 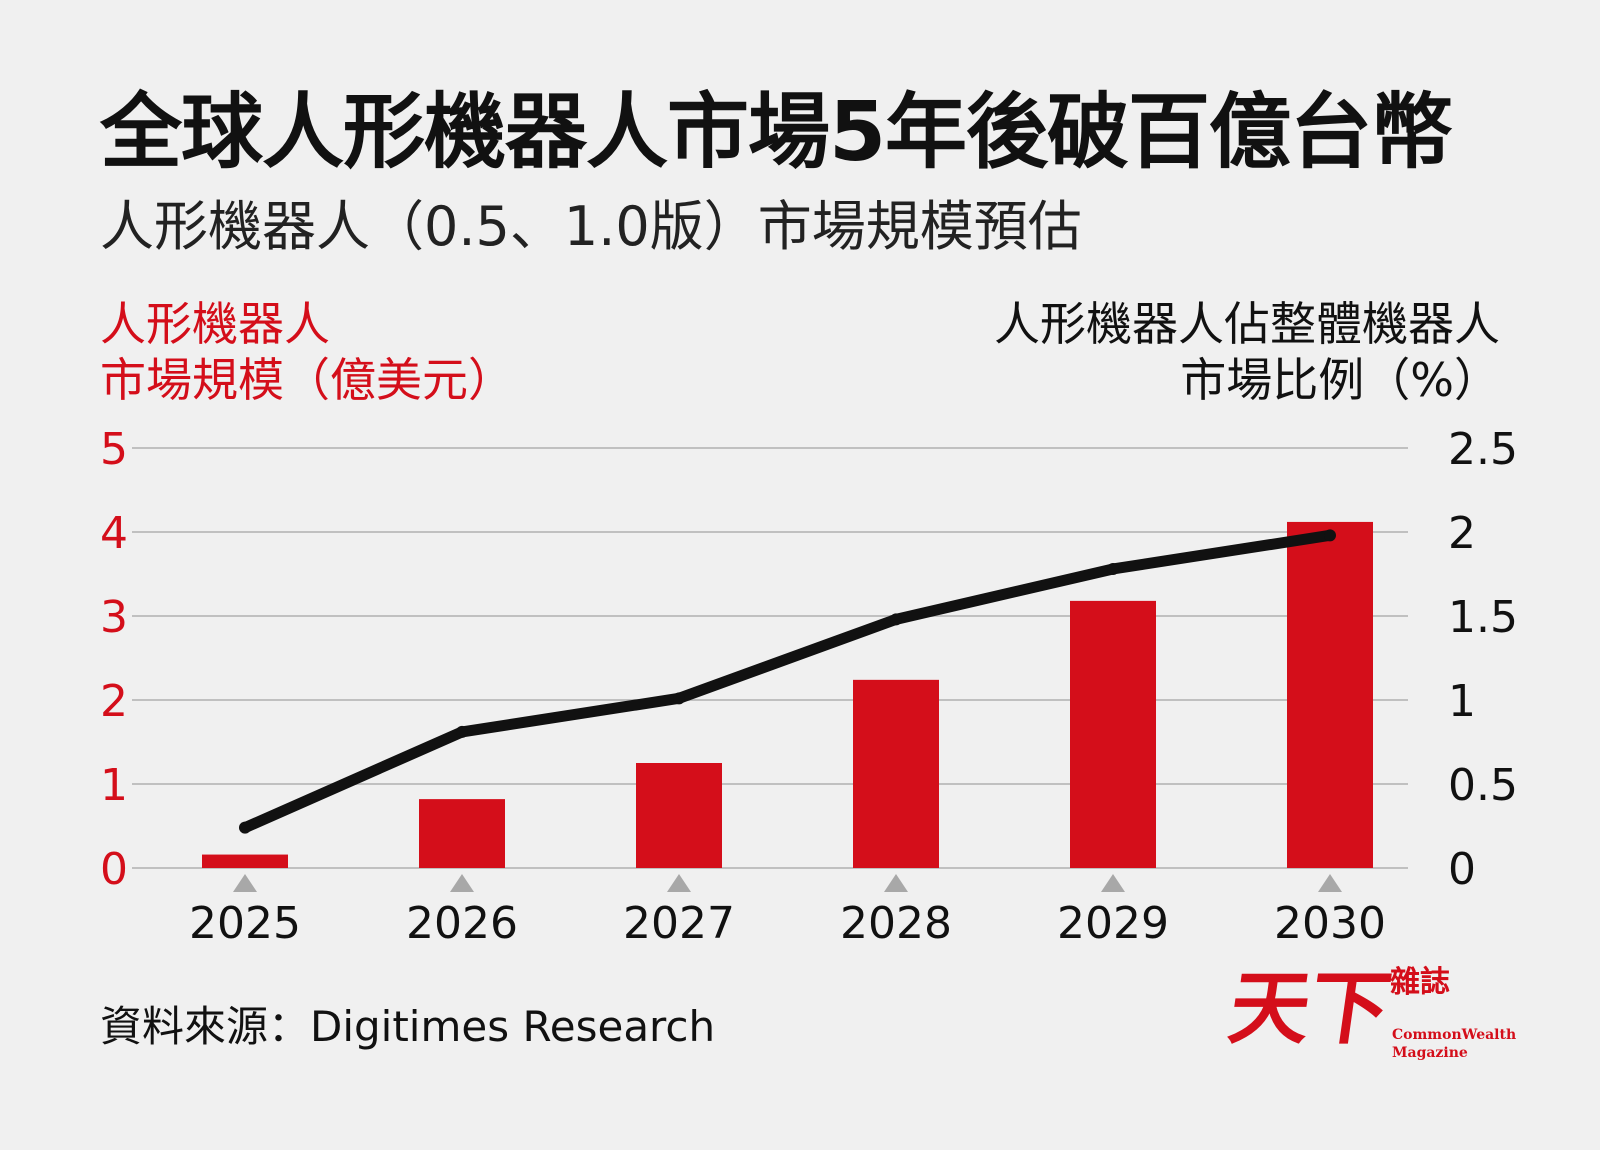 I want to click on left-tick-label: 5, so click(x=114, y=449).